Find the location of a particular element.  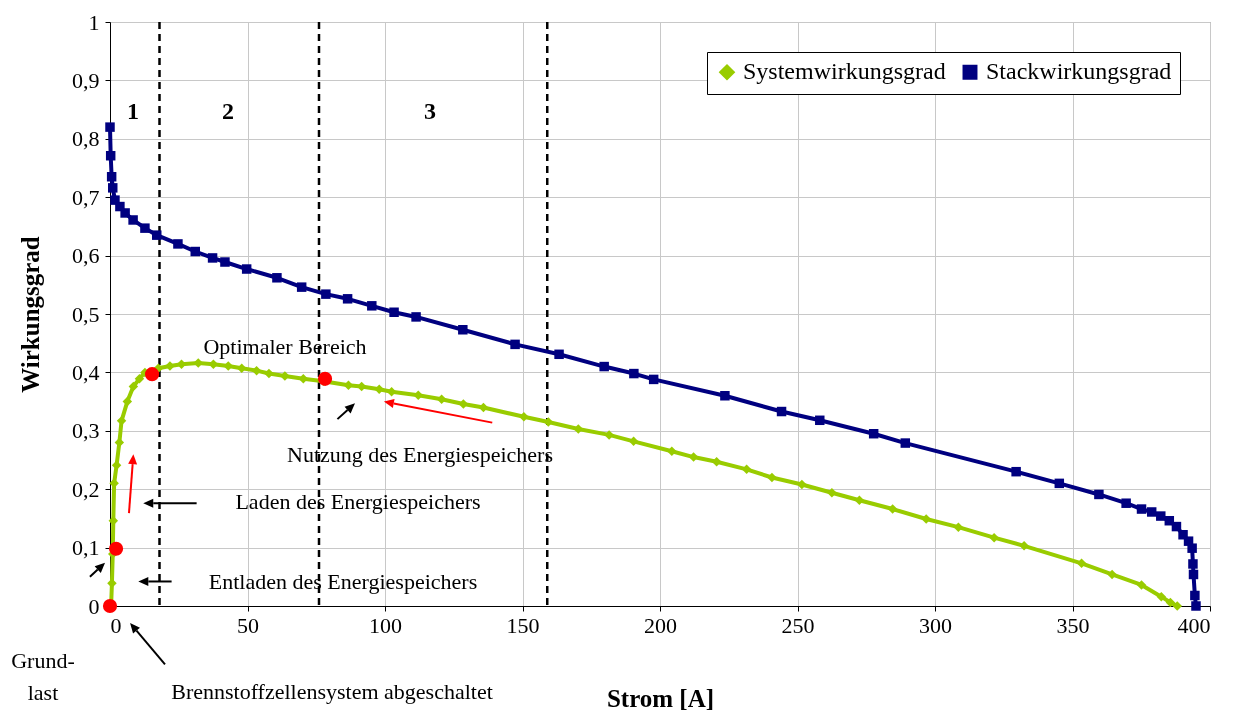

x-tick-label: 150 is located at coordinates (523, 625).